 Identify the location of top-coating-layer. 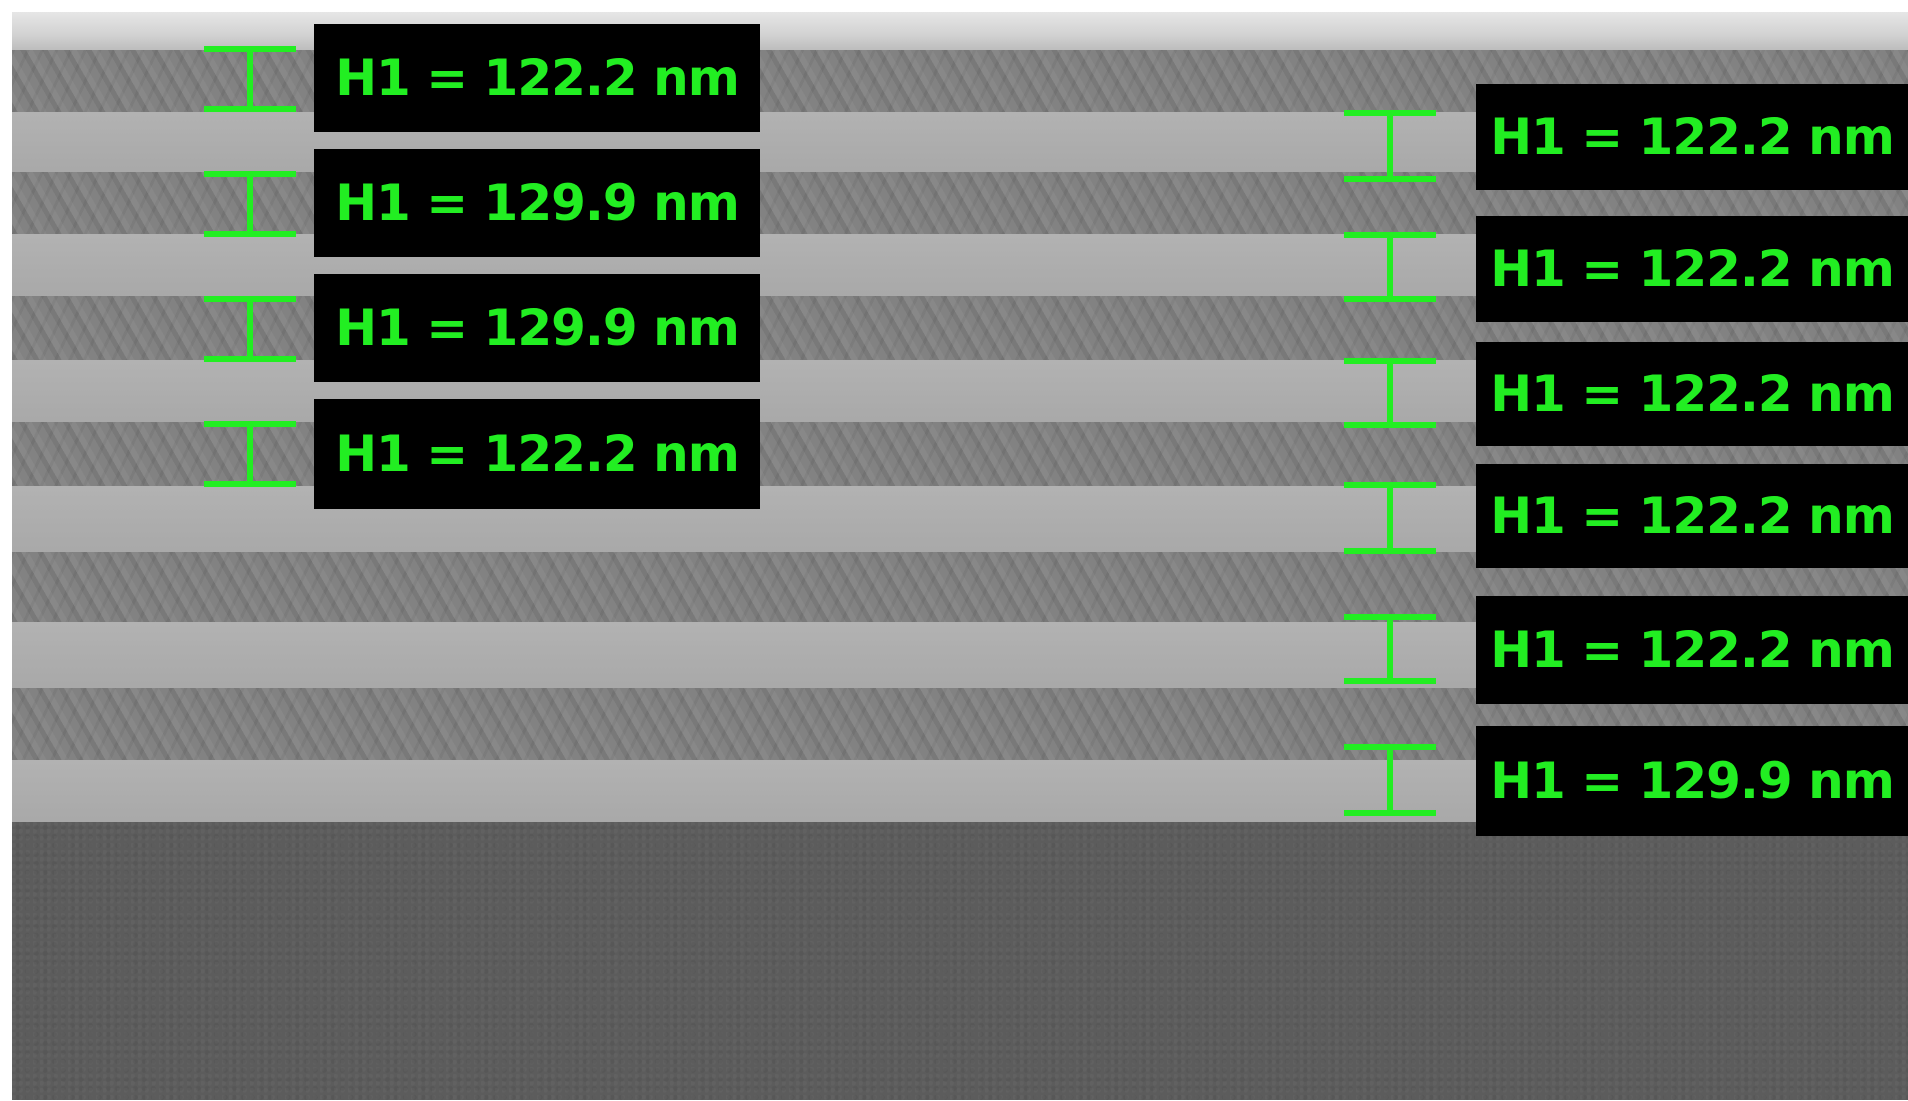
(960, 31).